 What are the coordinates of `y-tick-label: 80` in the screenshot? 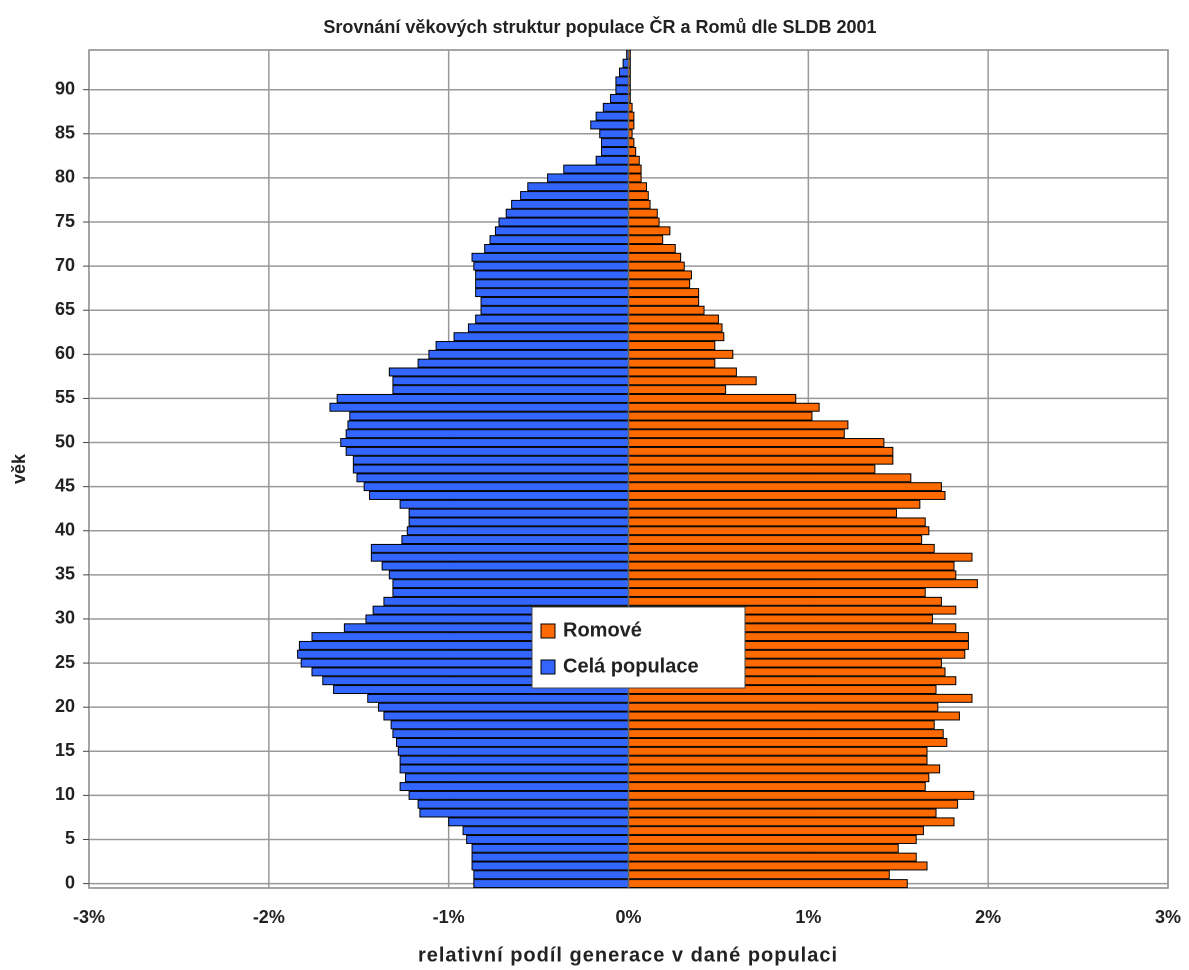 It's located at (65, 177).